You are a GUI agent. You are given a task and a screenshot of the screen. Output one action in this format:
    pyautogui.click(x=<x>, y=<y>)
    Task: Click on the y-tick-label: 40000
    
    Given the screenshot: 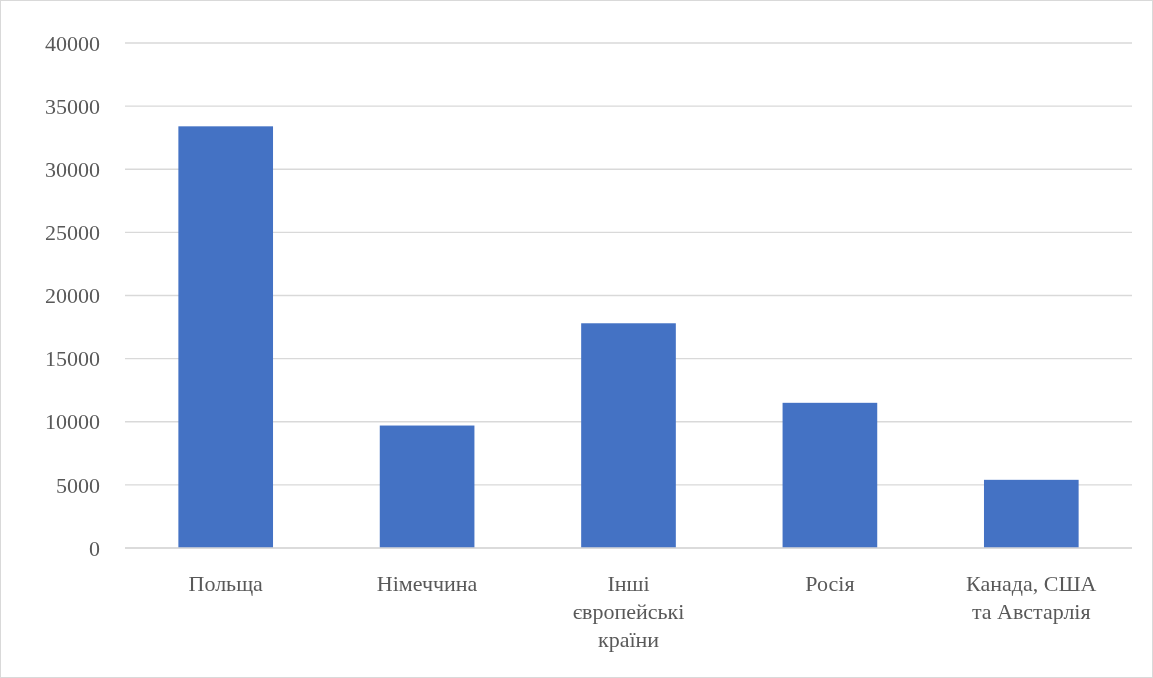 What is the action you would take?
    pyautogui.click(x=72, y=43)
    